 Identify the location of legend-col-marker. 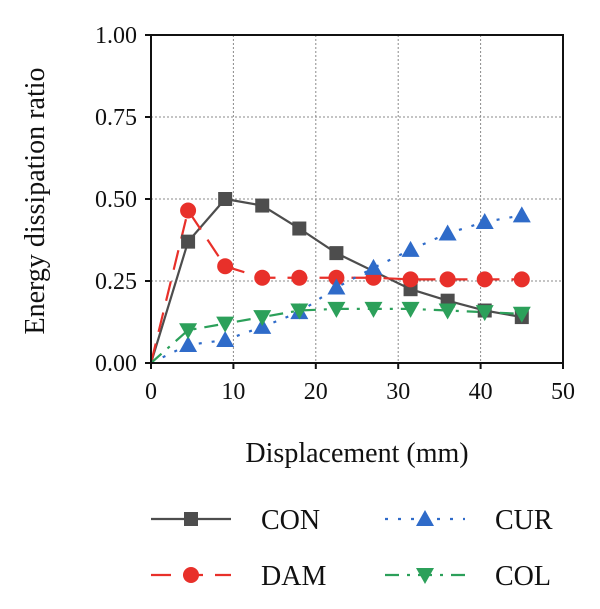
(425, 576).